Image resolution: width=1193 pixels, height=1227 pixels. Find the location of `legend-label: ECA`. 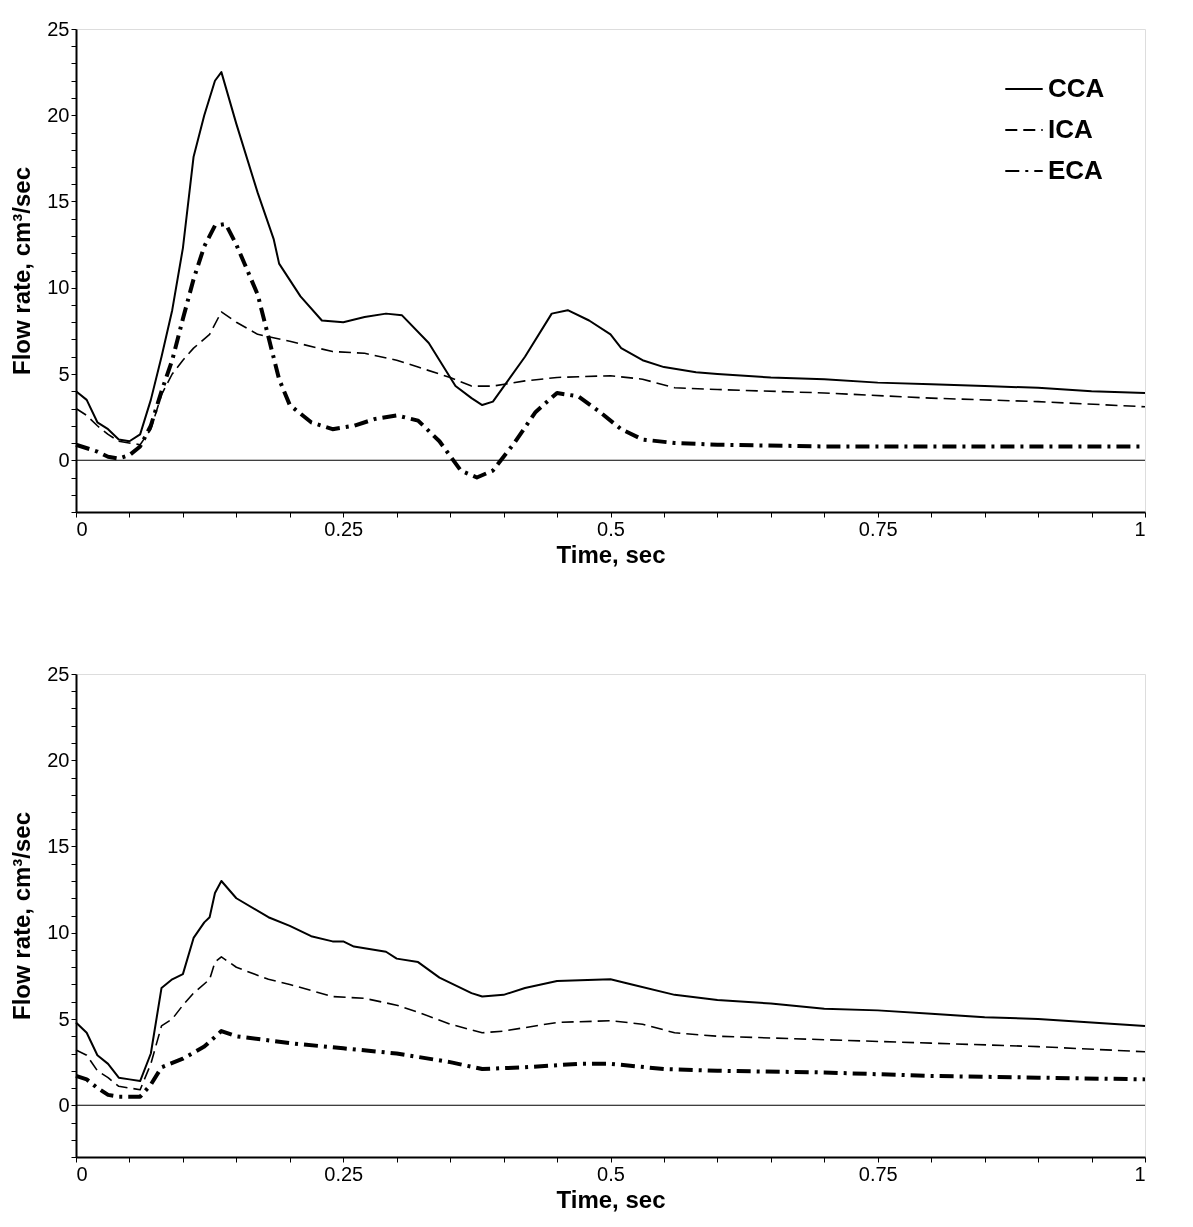

legend-label: ECA is located at coordinates (1076, 170).